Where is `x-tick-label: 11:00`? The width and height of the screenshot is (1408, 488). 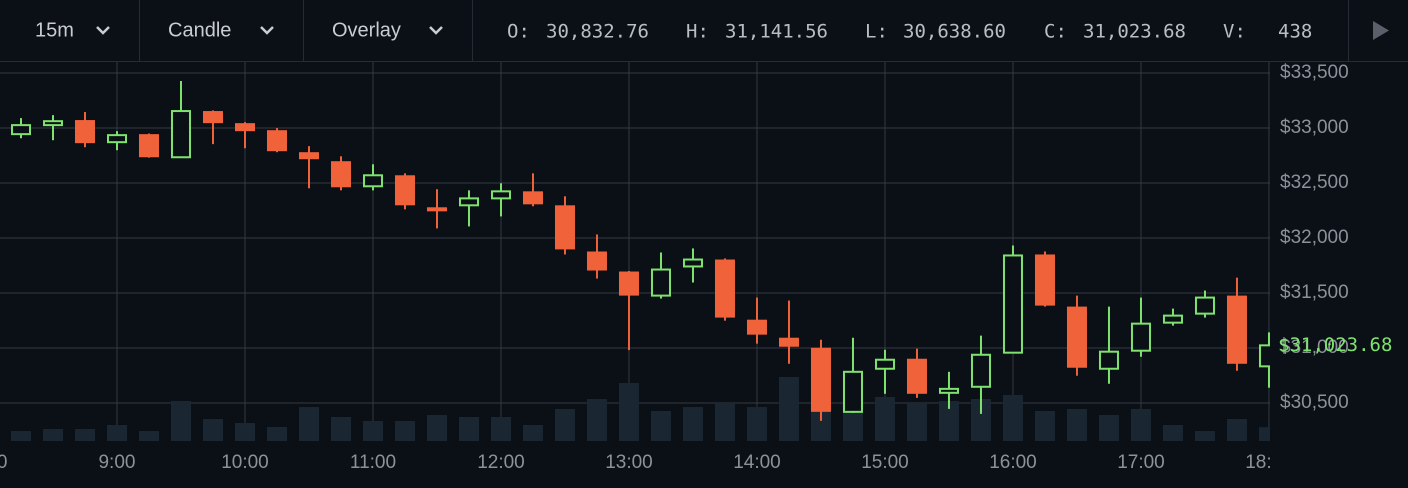
x-tick-label: 11:00 is located at coordinates (373, 462).